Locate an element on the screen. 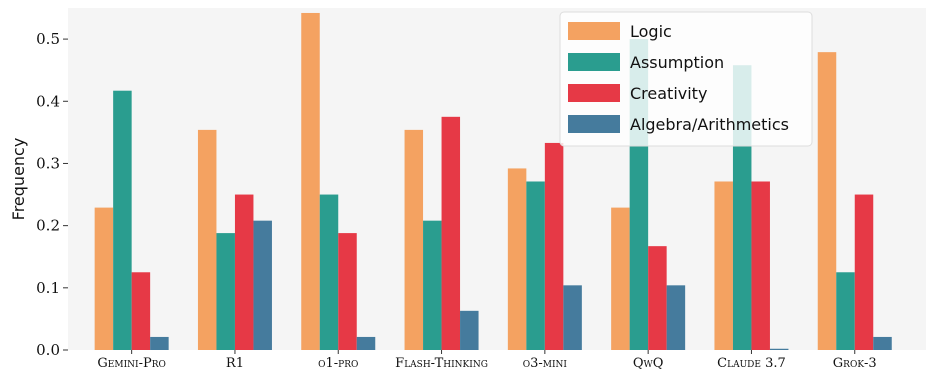 Image resolution: width=927 pixels, height=370 pixels. bar-assumption-o3-mini is located at coordinates (535, 265).